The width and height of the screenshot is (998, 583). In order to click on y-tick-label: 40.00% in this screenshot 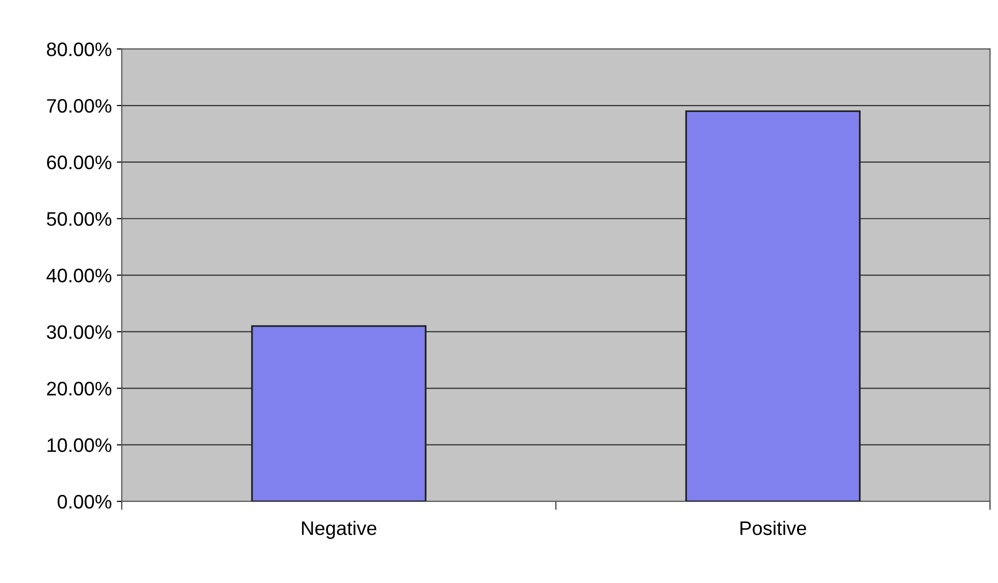, I will do `click(79, 275)`.